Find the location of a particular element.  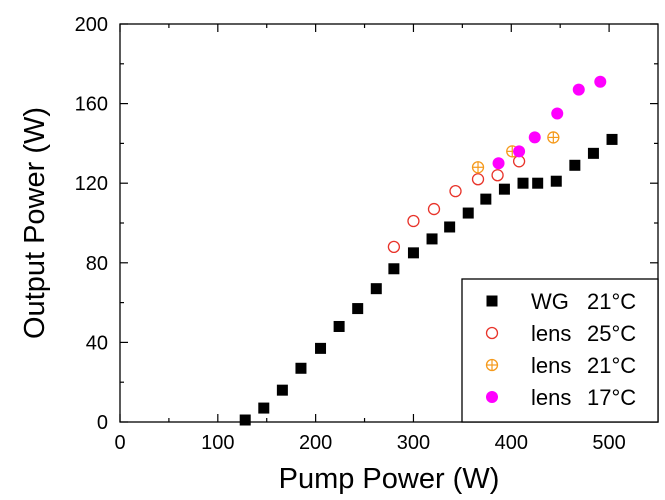

x-tick-label: 0 is located at coordinates (119, 443).